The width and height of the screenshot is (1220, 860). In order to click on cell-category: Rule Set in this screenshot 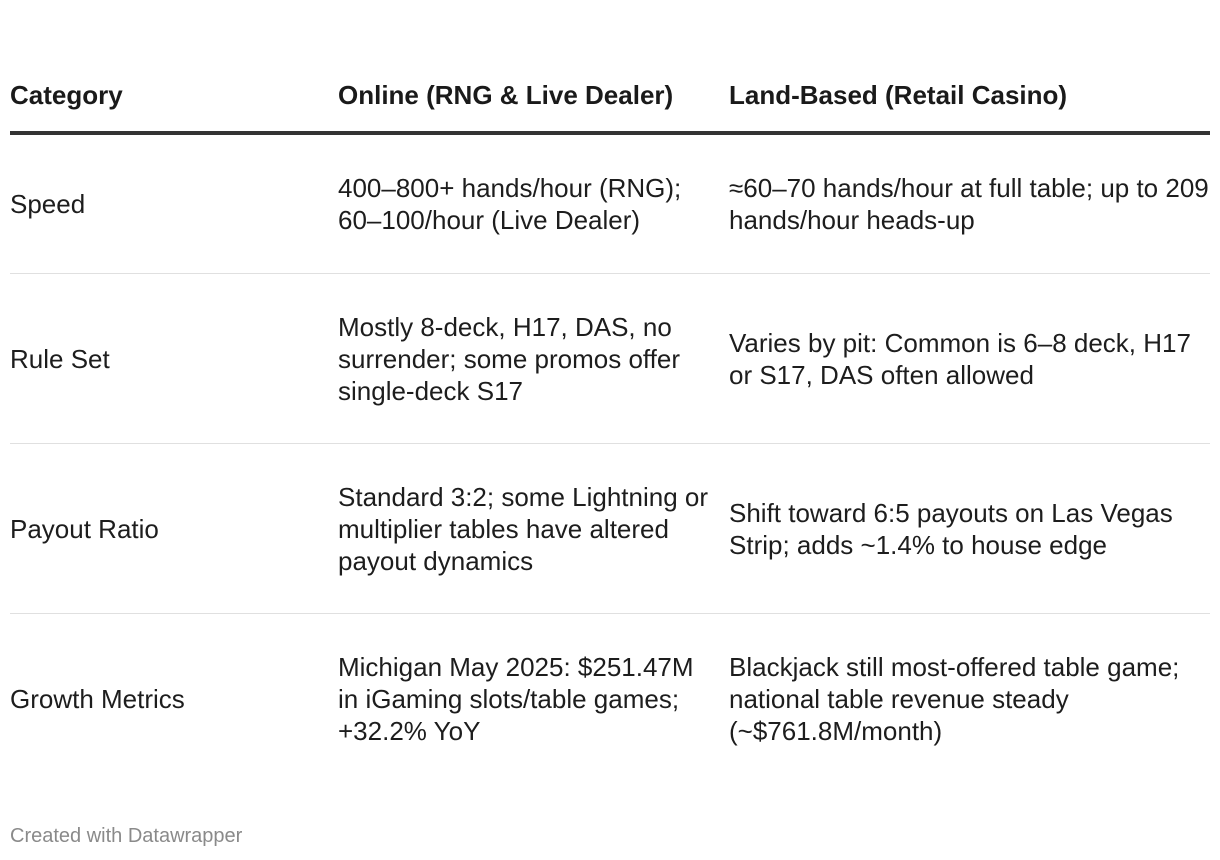, I will do `click(60, 358)`.